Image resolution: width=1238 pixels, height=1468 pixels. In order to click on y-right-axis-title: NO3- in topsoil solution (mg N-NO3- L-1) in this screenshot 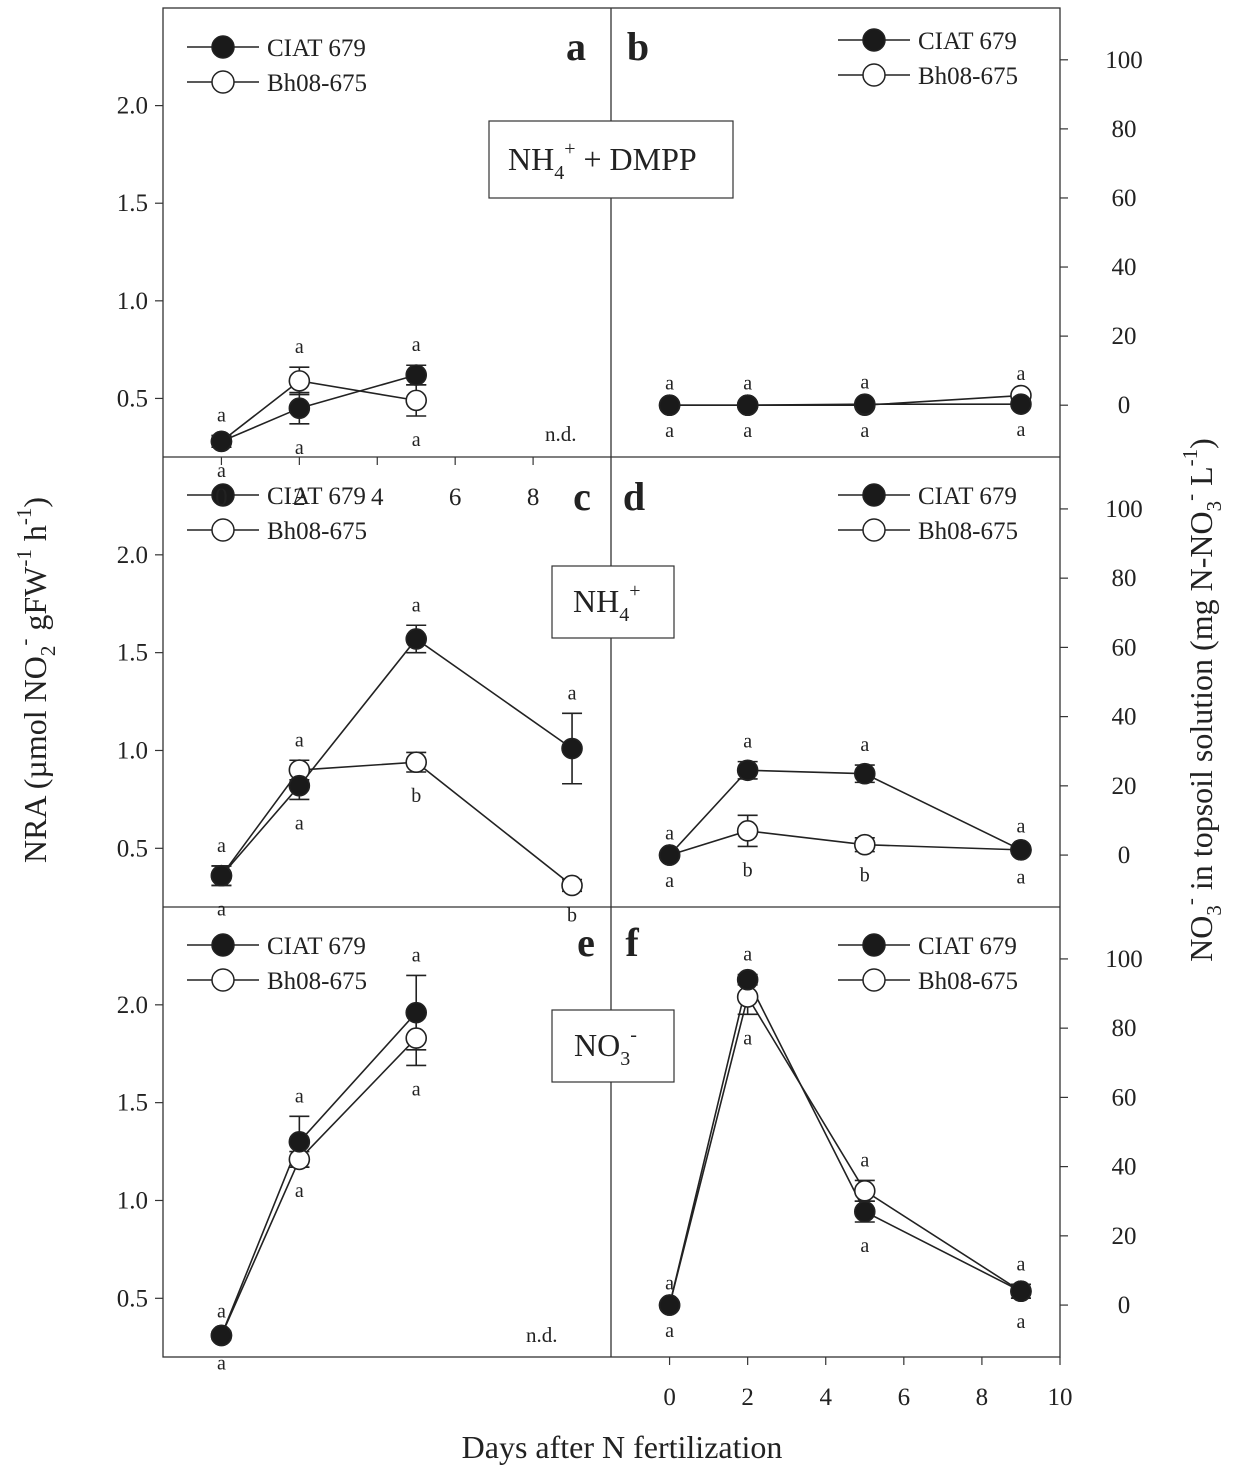, I will do `click(1202, 700)`.